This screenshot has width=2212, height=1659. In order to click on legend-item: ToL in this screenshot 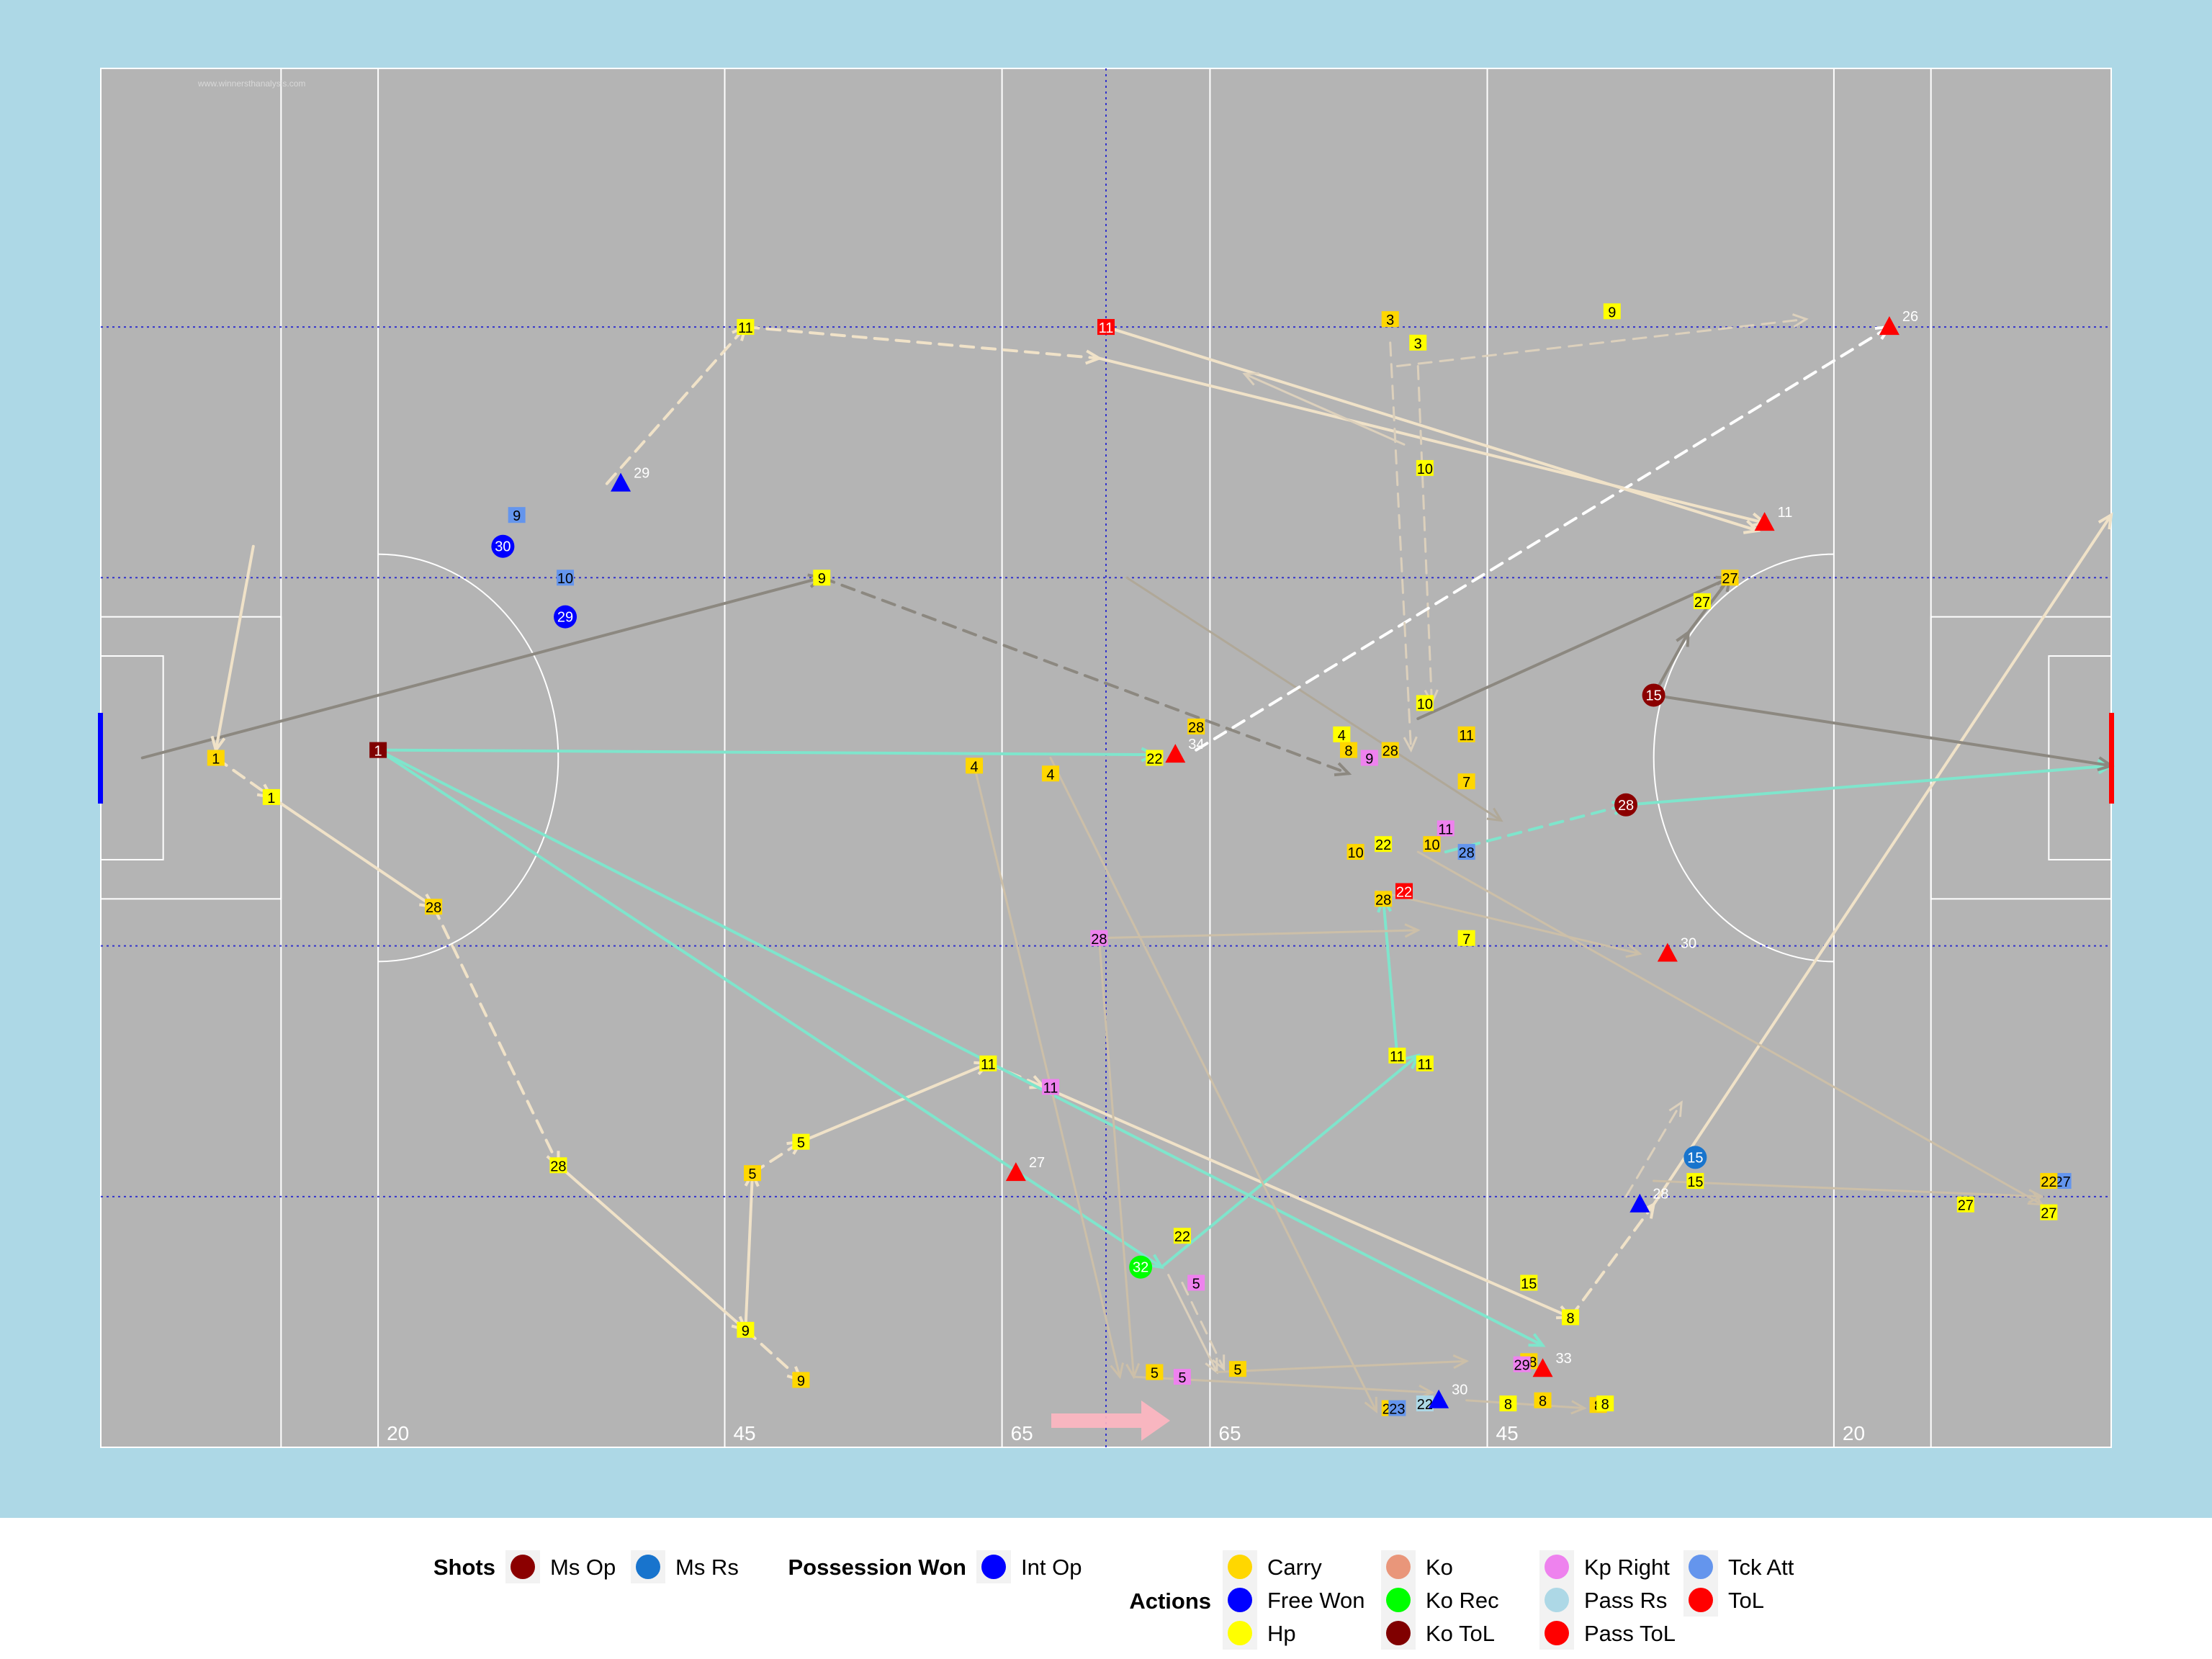, I will do `click(1723, 1600)`.